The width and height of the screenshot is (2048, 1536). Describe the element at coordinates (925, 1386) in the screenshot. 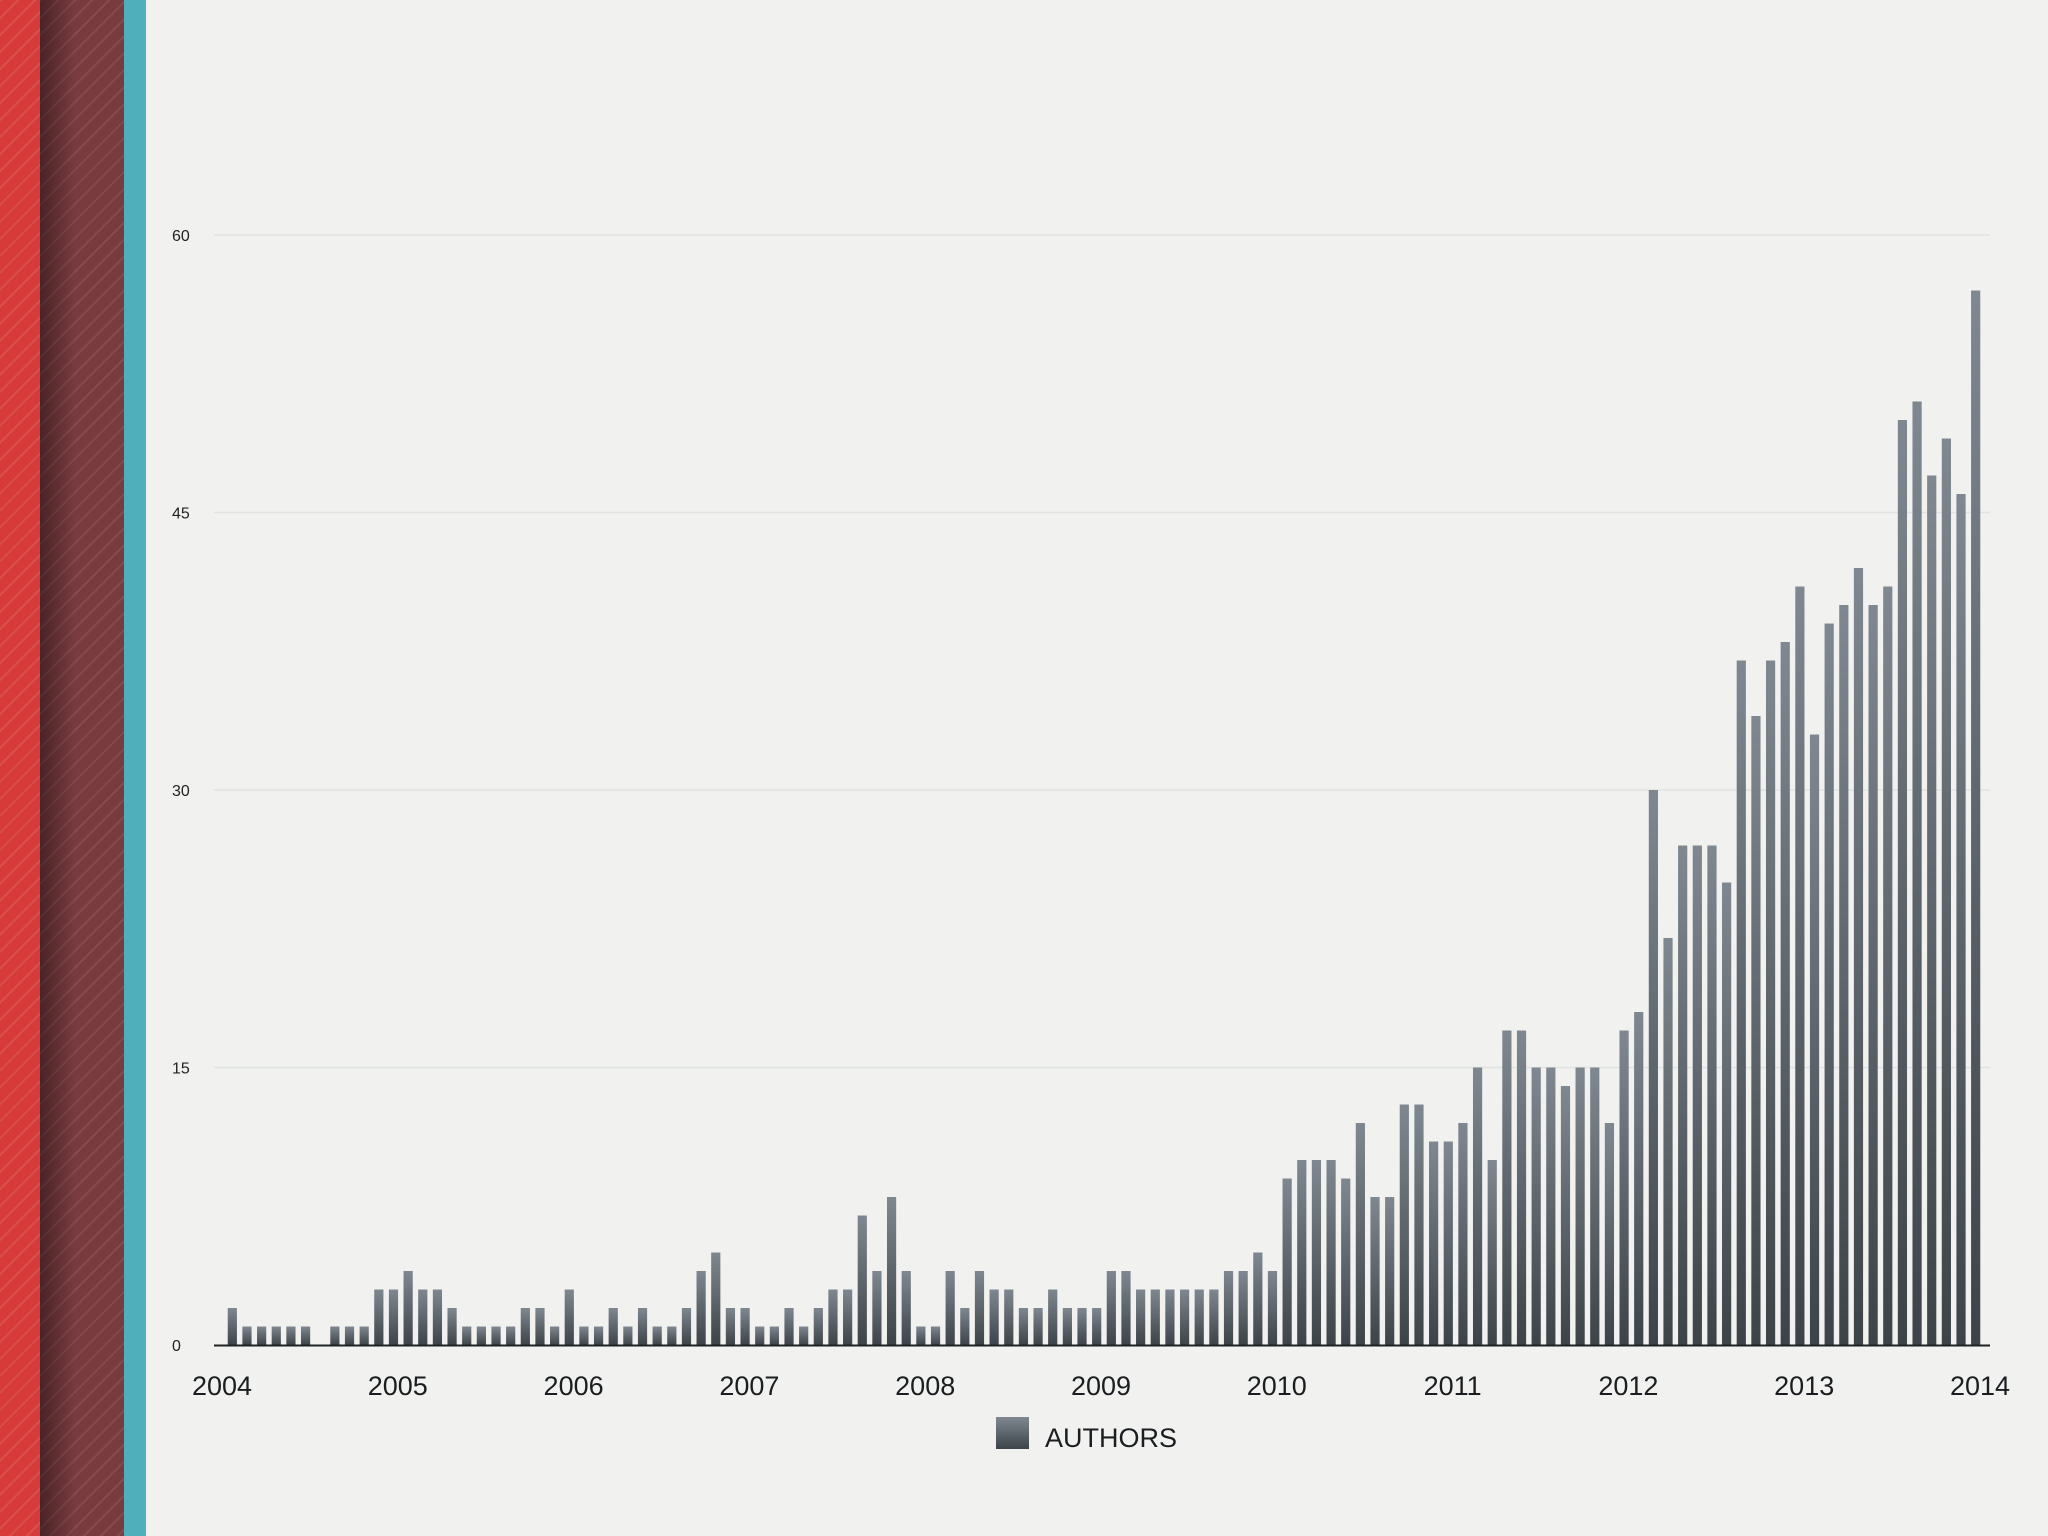

I see `x-tick-label-2008: 2008` at that location.